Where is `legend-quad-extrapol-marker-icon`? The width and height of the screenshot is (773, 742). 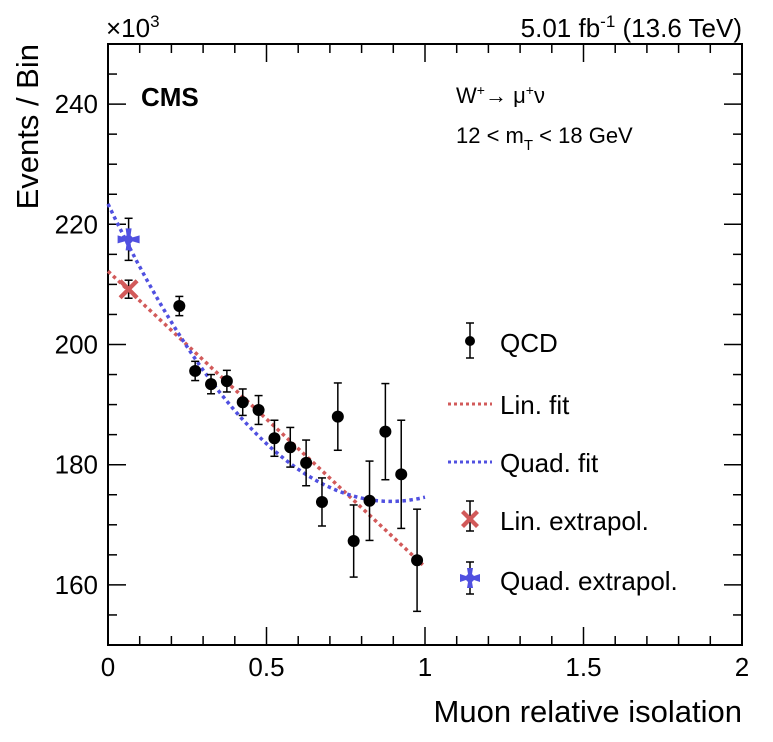 legend-quad-extrapol-marker-icon is located at coordinates (470, 578).